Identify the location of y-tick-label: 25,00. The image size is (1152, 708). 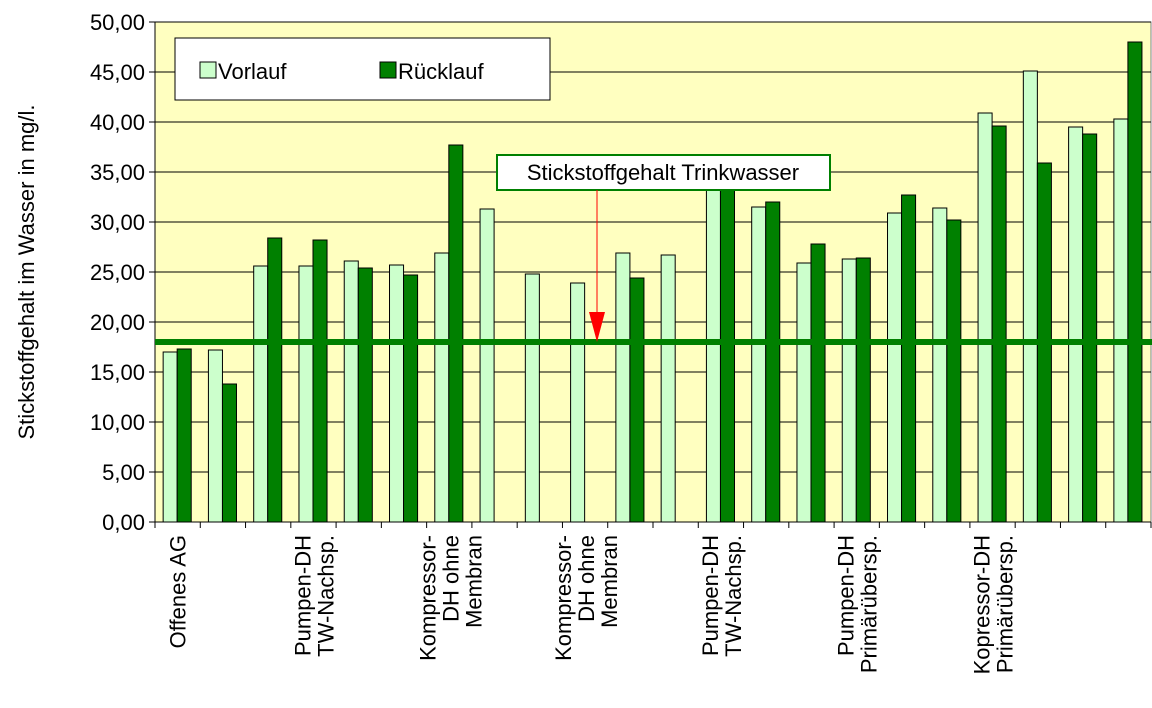
(117, 272).